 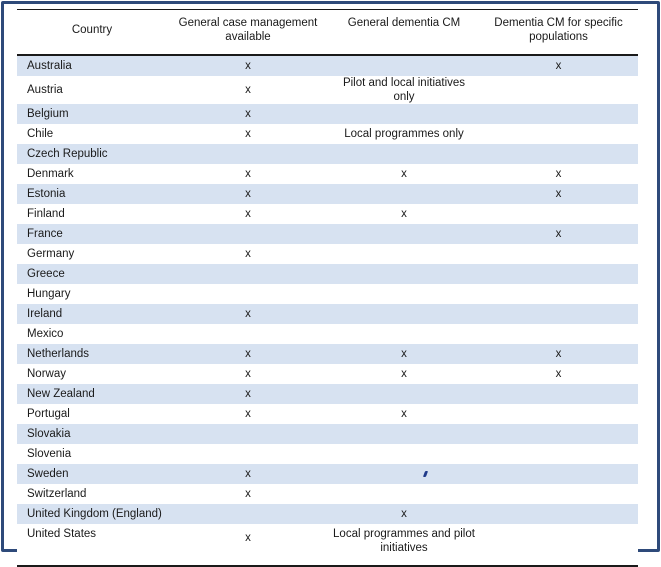 What do you see at coordinates (92, 454) in the screenshot?
I see `cell-country: Slovenia` at bounding box center [92, 454].